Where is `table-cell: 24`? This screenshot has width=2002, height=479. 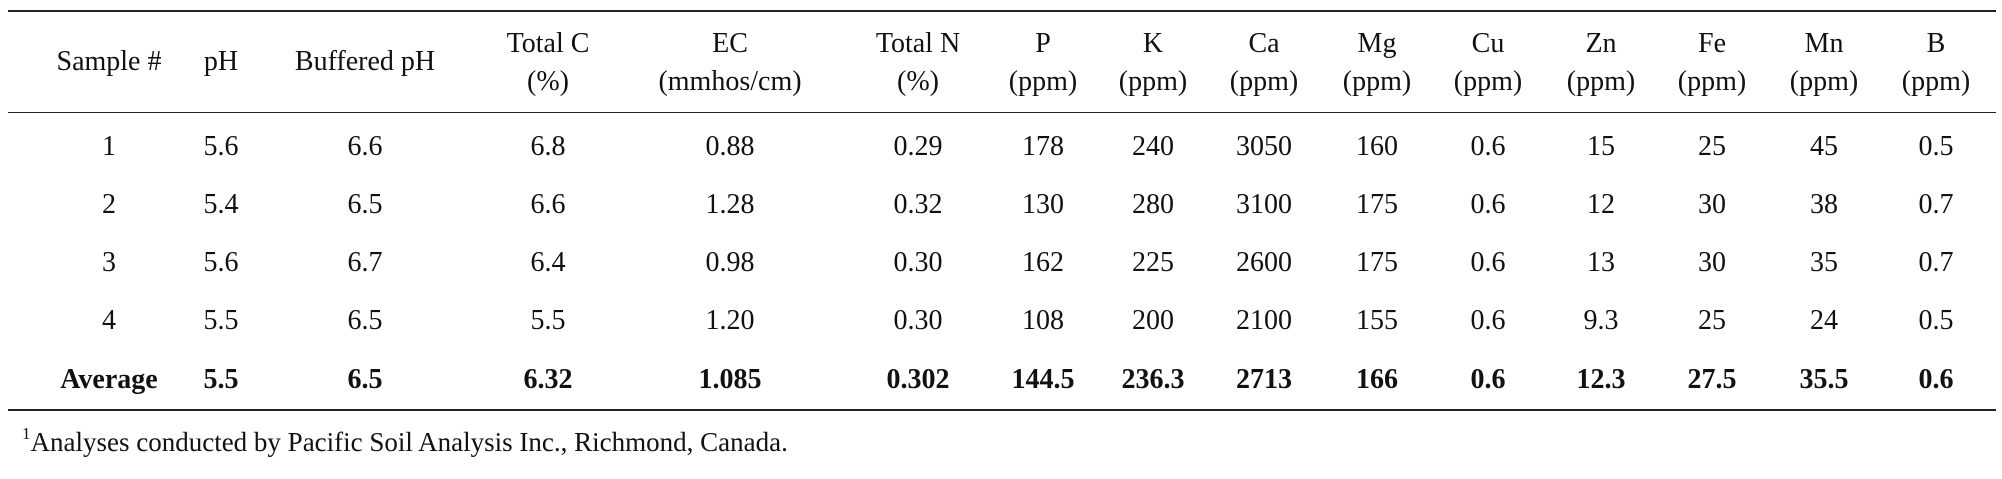 table-cell: 24 is located at coordinates (1824, 320).